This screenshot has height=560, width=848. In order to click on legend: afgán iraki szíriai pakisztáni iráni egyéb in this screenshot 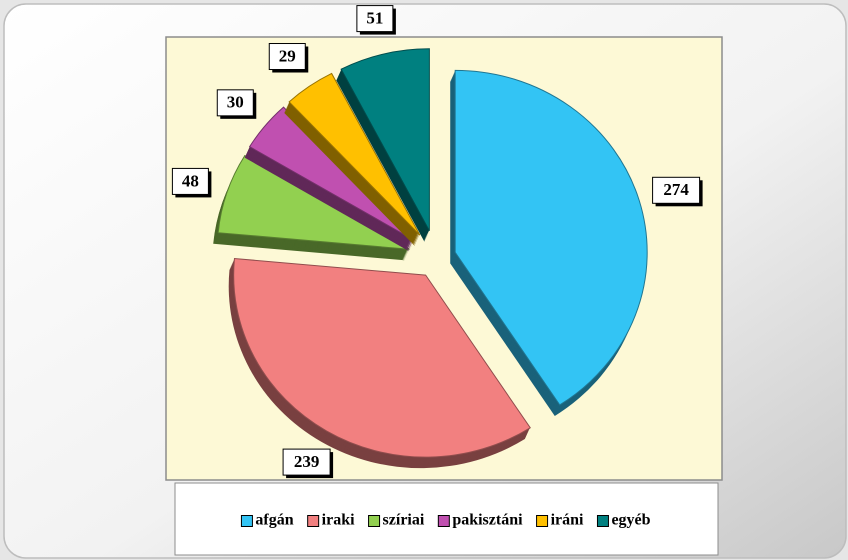, I will do `click(445, 520)`.